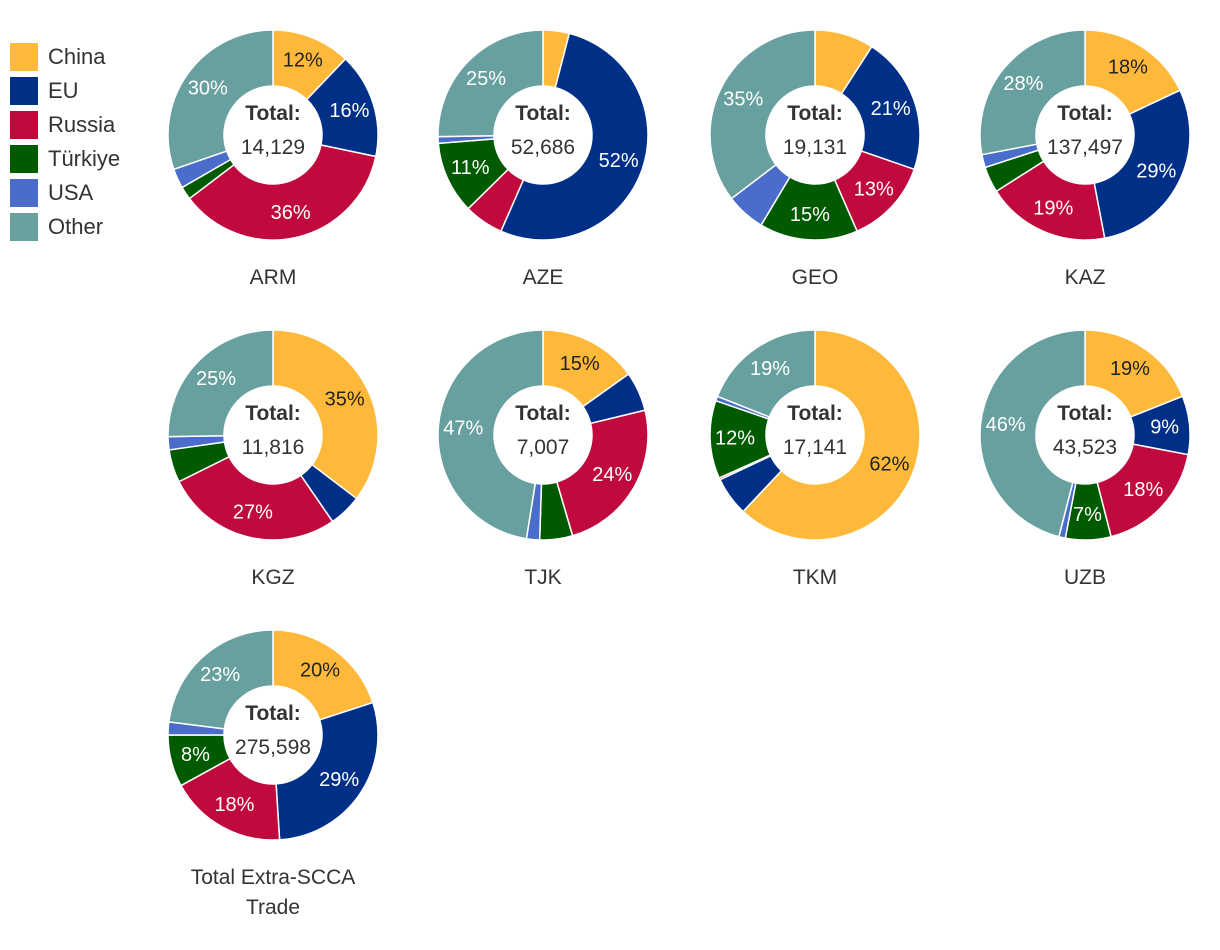 The width and height of the screenshot is (1220, 950). I want to click on slice-label-russia: 27%, so click(253, 512).